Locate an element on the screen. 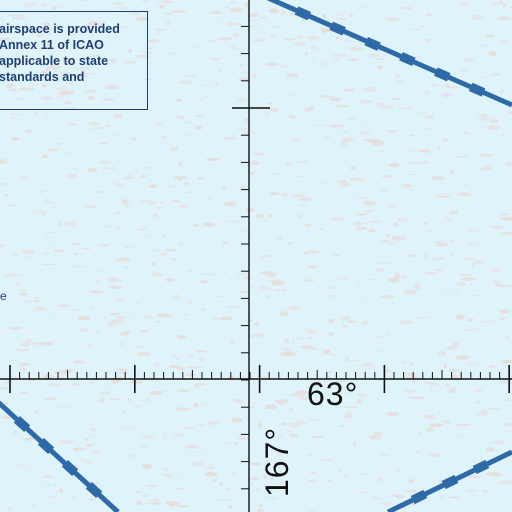 The height and width of the screenshot is (512, 512). latitude-label: 63° is located at coordinates (333, 394).